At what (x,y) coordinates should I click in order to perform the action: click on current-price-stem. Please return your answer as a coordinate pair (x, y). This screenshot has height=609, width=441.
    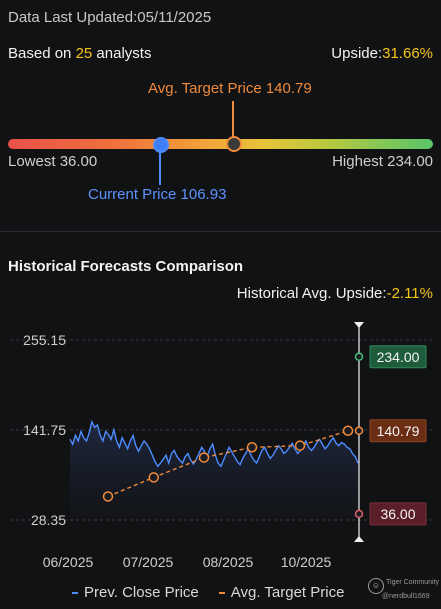
    Looking at the image, I should click on (160, 167).